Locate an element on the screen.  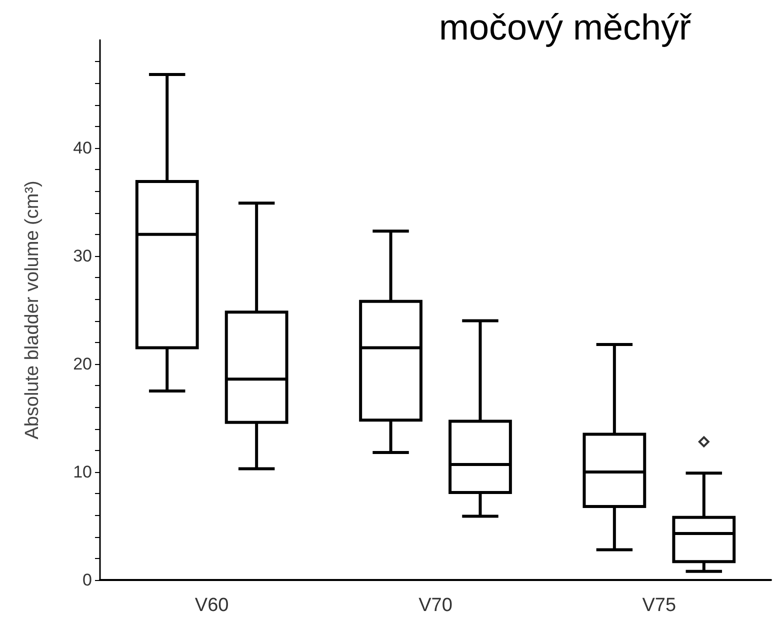
y-tick-label: 40 is located at coordinates (82, 148).